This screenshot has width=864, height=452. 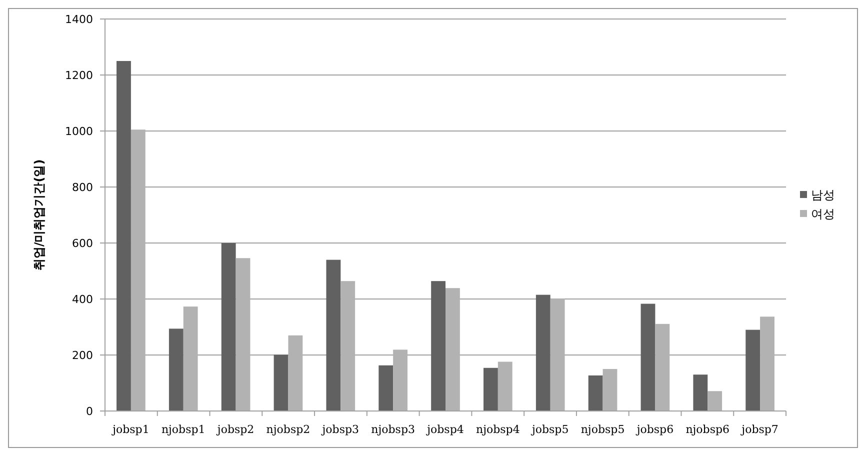 What do you see at coordinates (288, 429) in the screenshot?
I see `x-tick-label: njobsp2` at bounding box center [288, 429].